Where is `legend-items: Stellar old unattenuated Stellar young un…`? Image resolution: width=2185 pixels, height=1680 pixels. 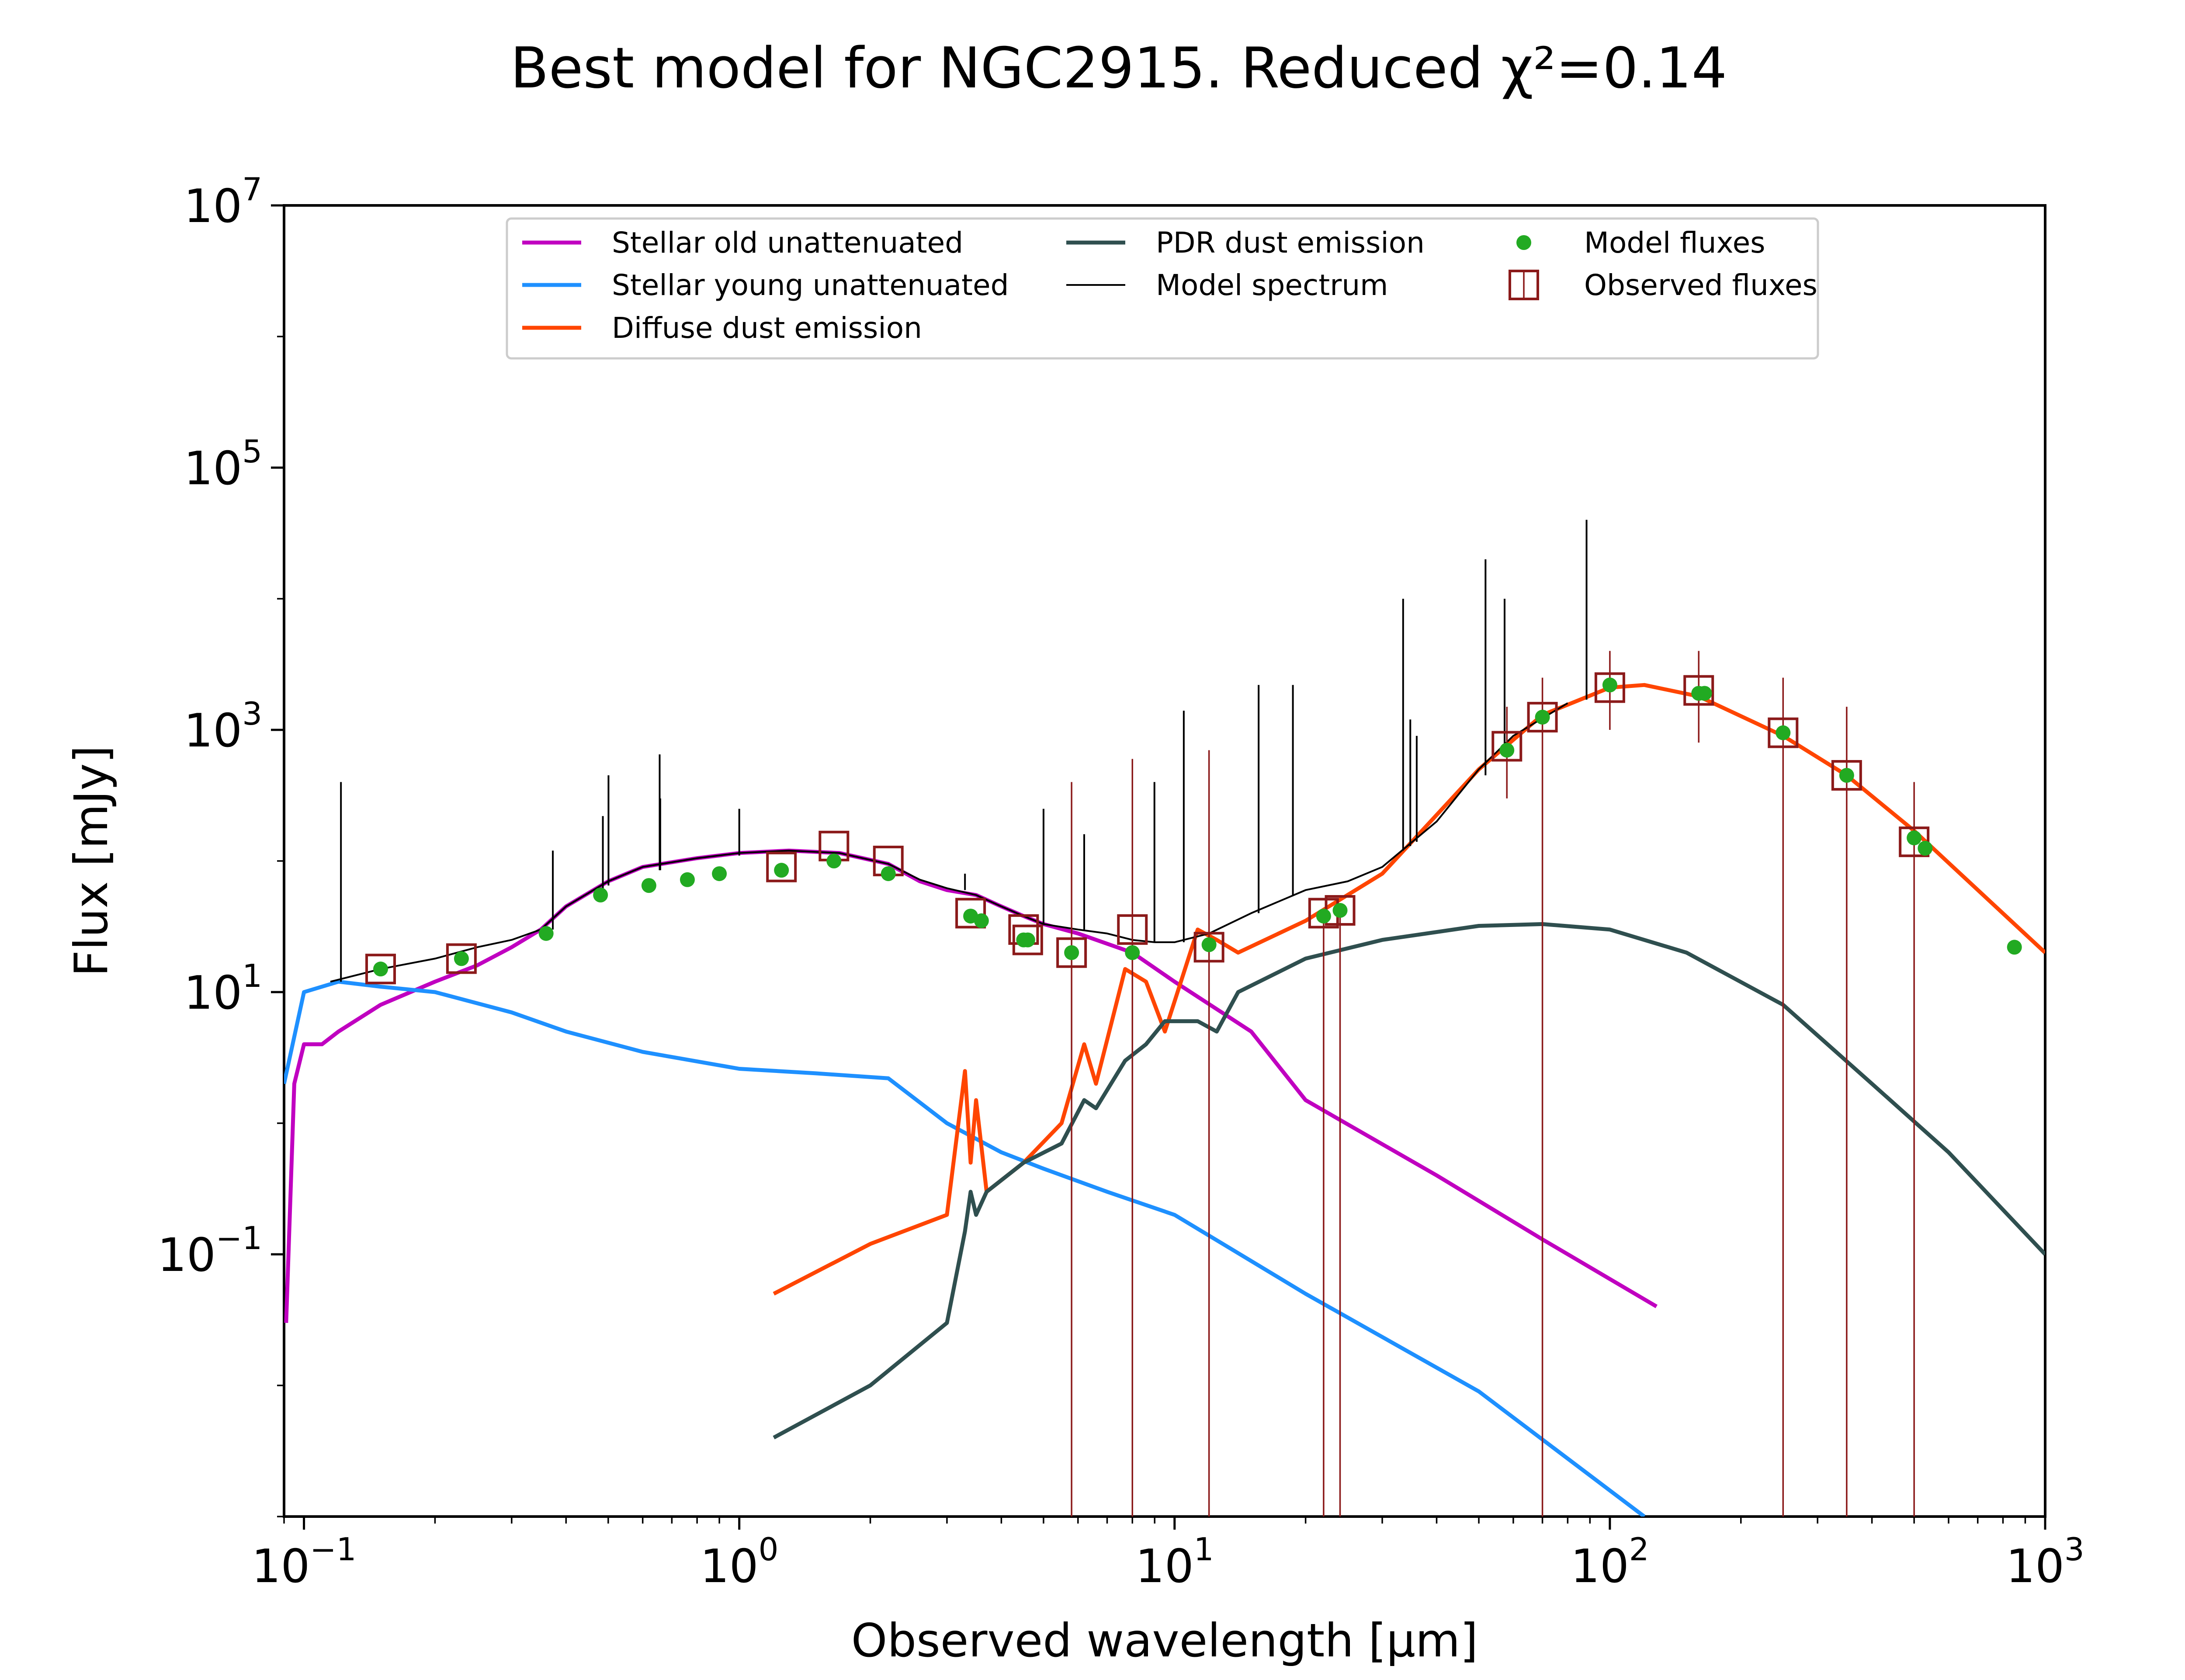 legend-items: Stellar old unattenuated Stellar young un… is located at coordinates (1170, 285).